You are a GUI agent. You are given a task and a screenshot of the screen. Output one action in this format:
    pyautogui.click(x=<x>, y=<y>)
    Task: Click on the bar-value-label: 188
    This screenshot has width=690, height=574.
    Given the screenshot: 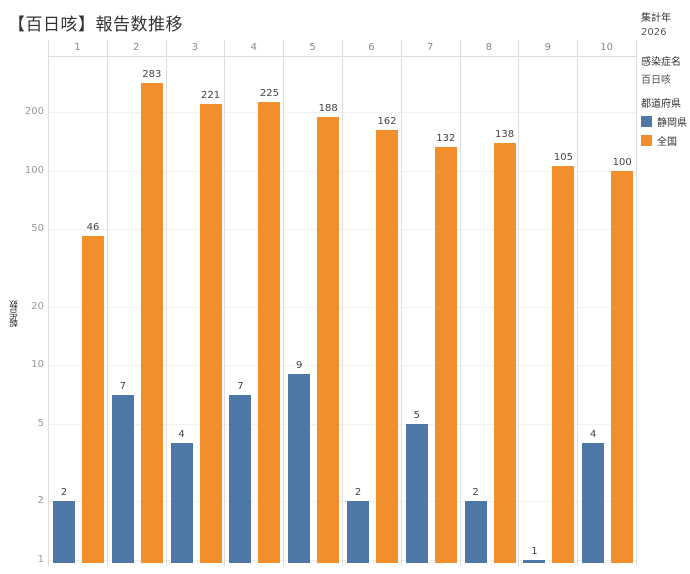 What is the action you would take?
    pyautogui.click(x=328, y=109)
    